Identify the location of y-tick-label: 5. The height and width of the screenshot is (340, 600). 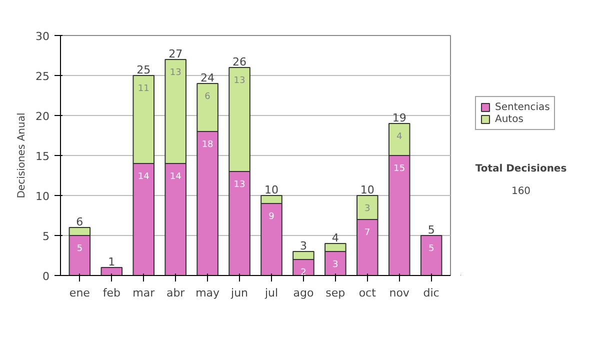
(46, 236).